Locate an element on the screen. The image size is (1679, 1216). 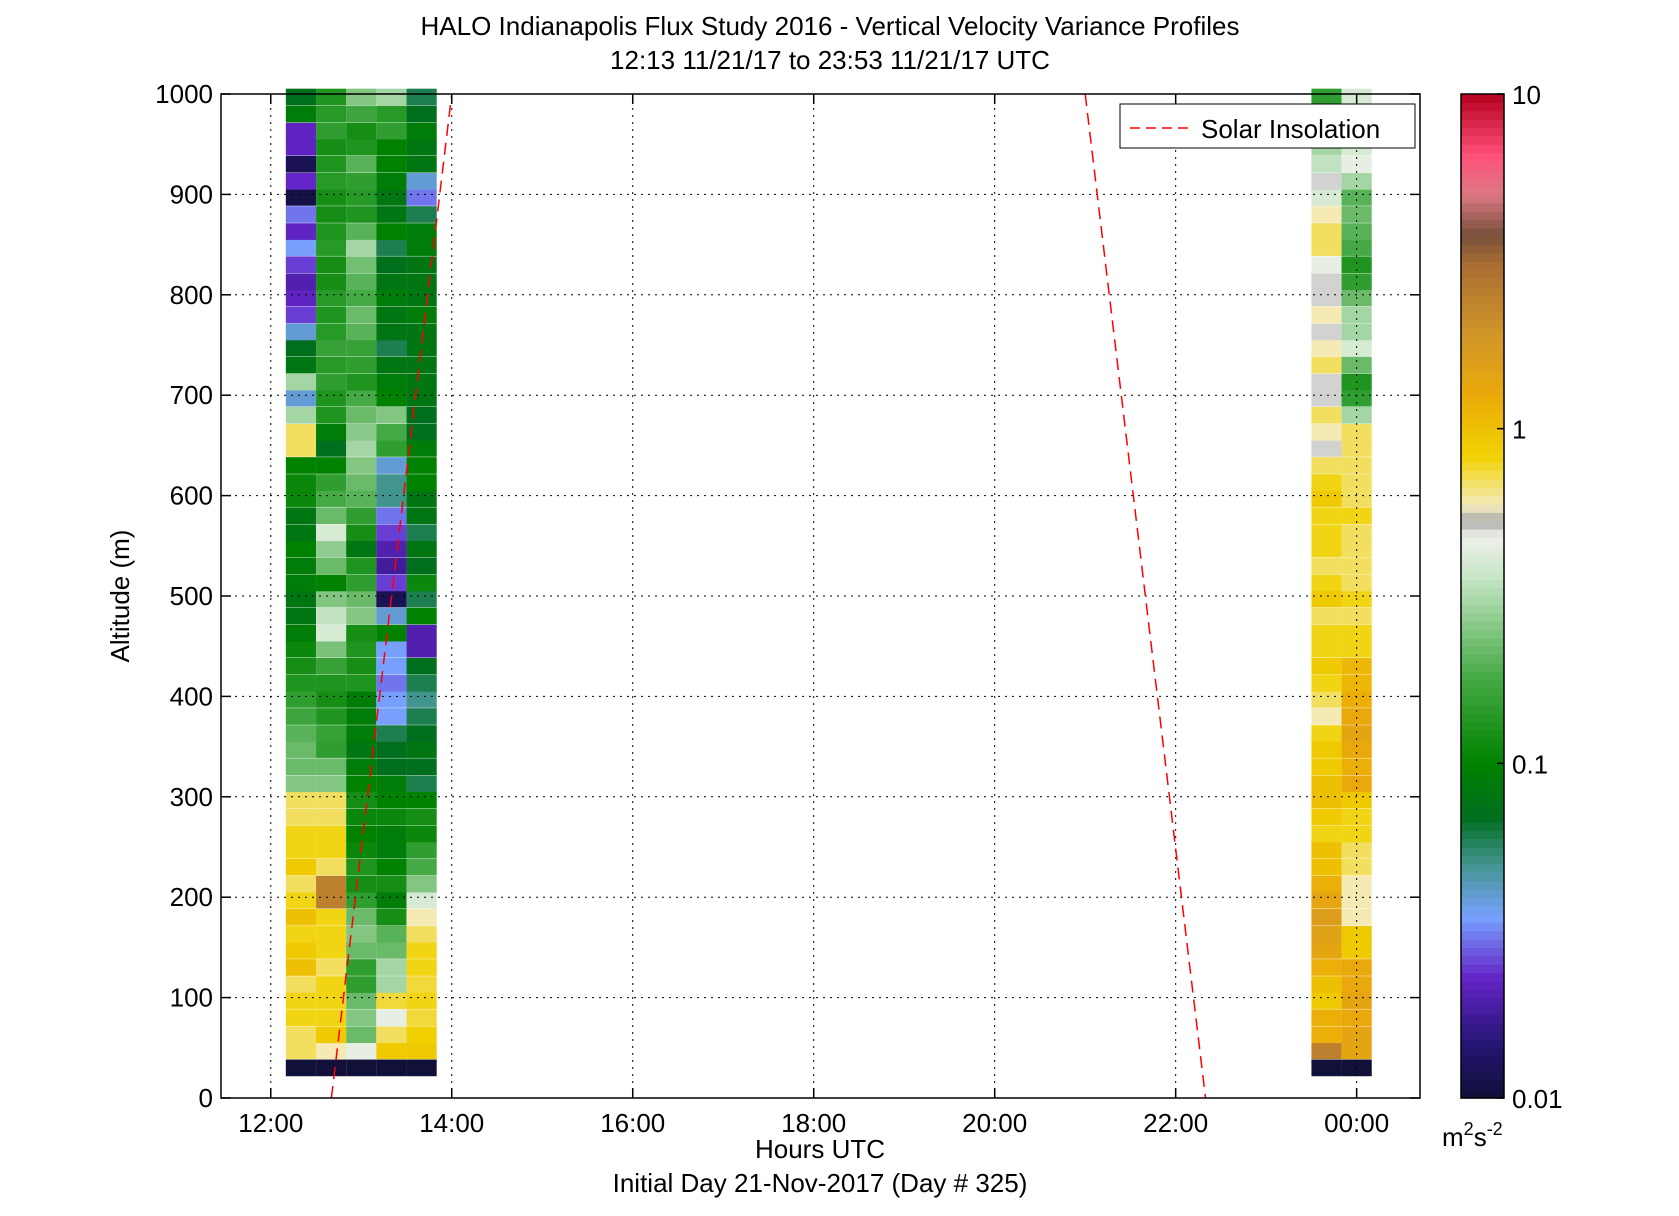
y-tick-label: 400 is located at coordinates (191, 696).